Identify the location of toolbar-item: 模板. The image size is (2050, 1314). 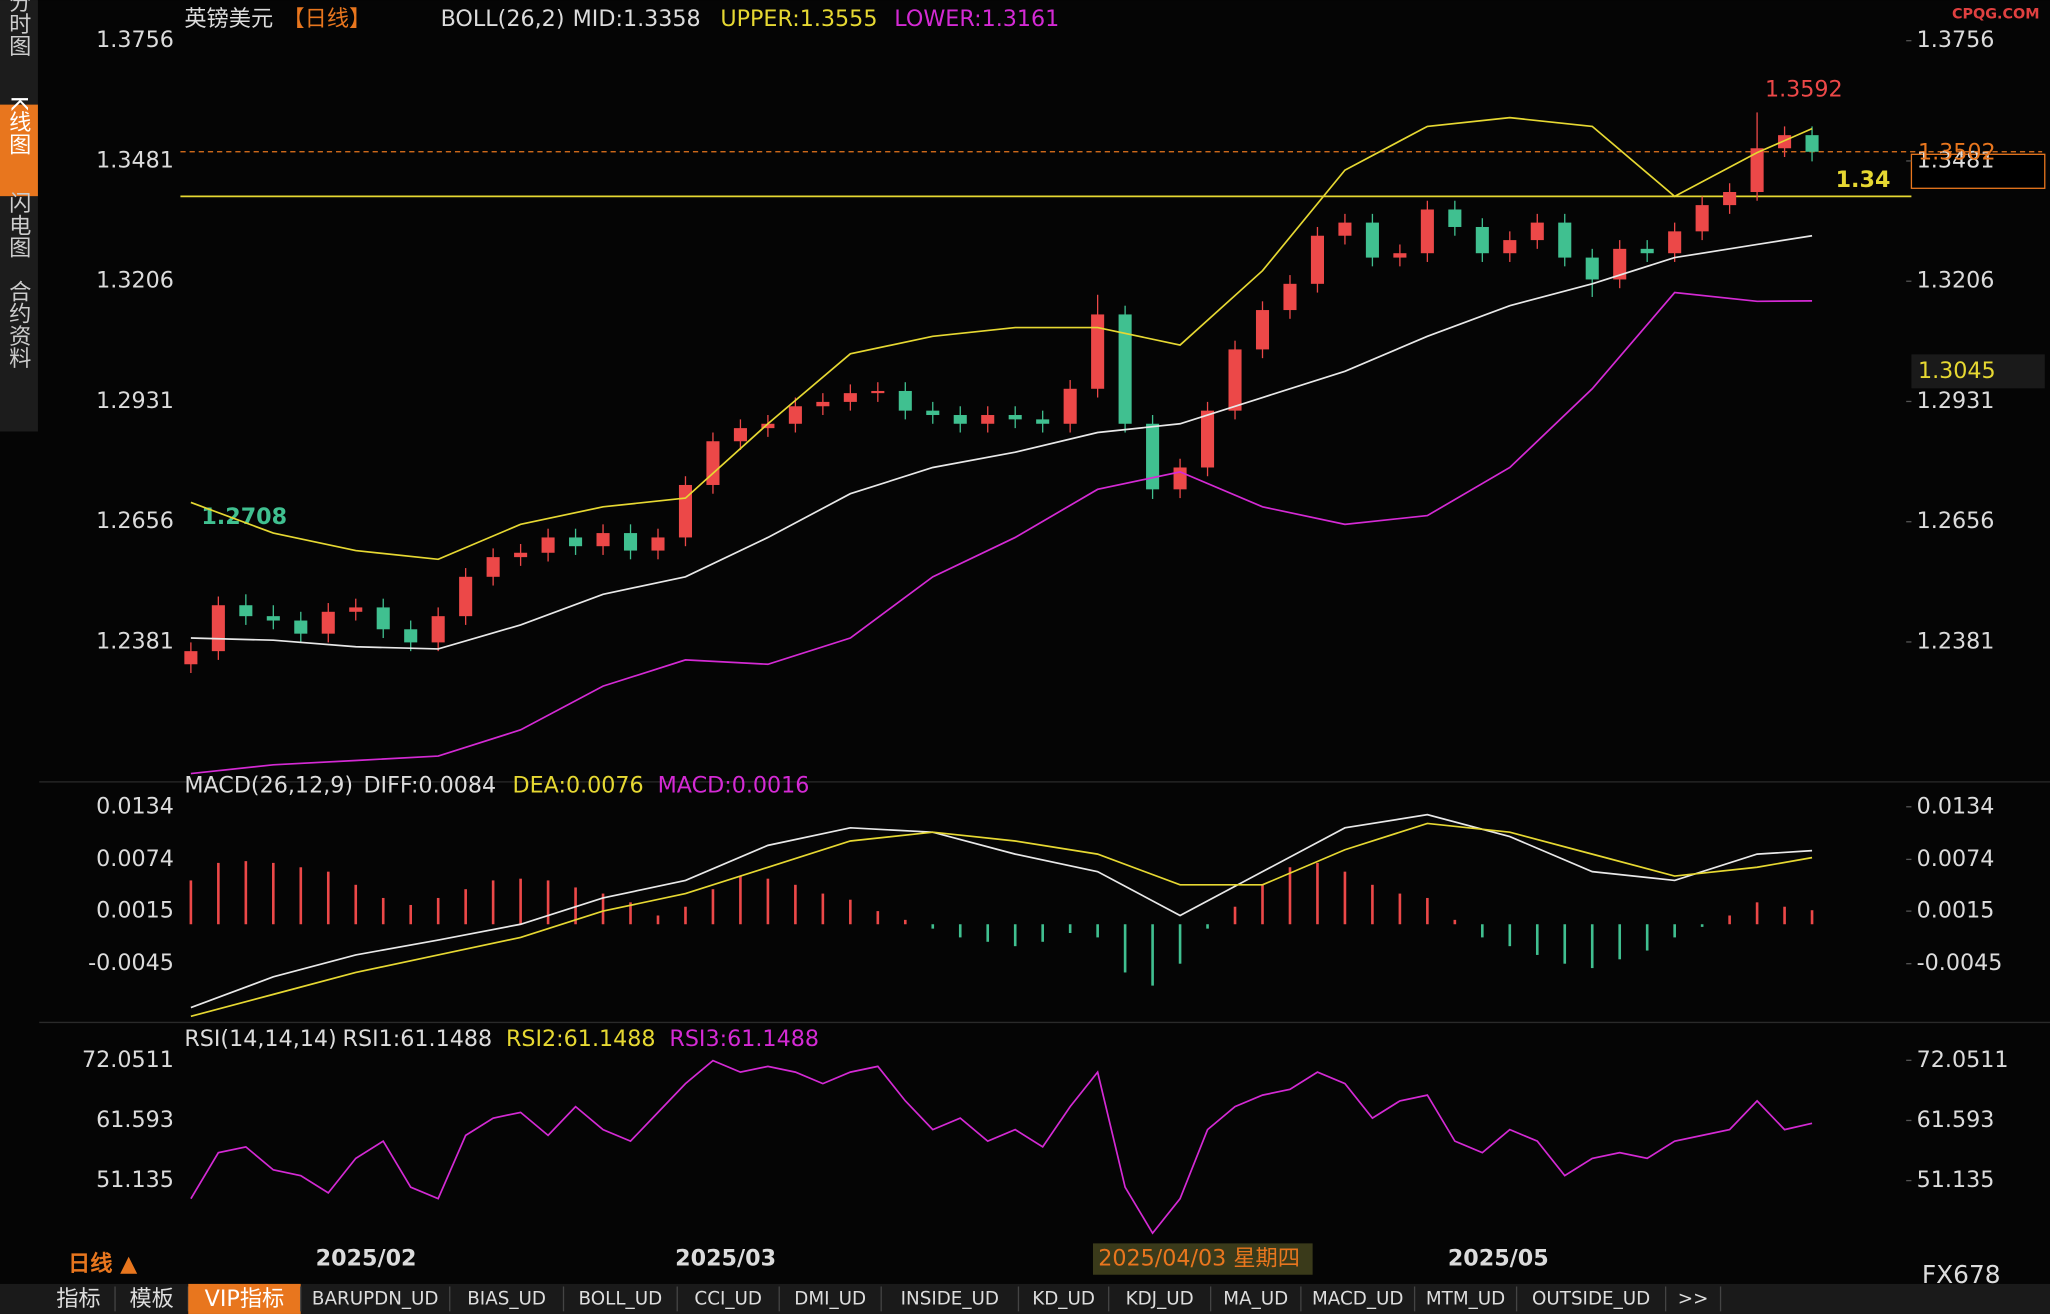
(151, 1299).